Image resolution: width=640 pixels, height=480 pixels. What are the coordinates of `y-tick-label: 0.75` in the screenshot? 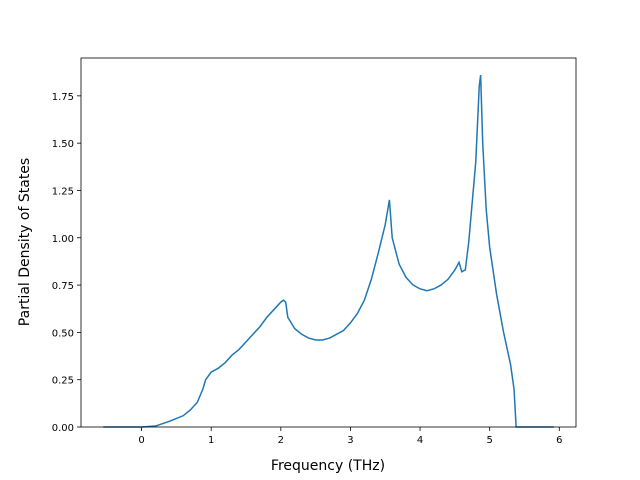 It's located at (63, 286).